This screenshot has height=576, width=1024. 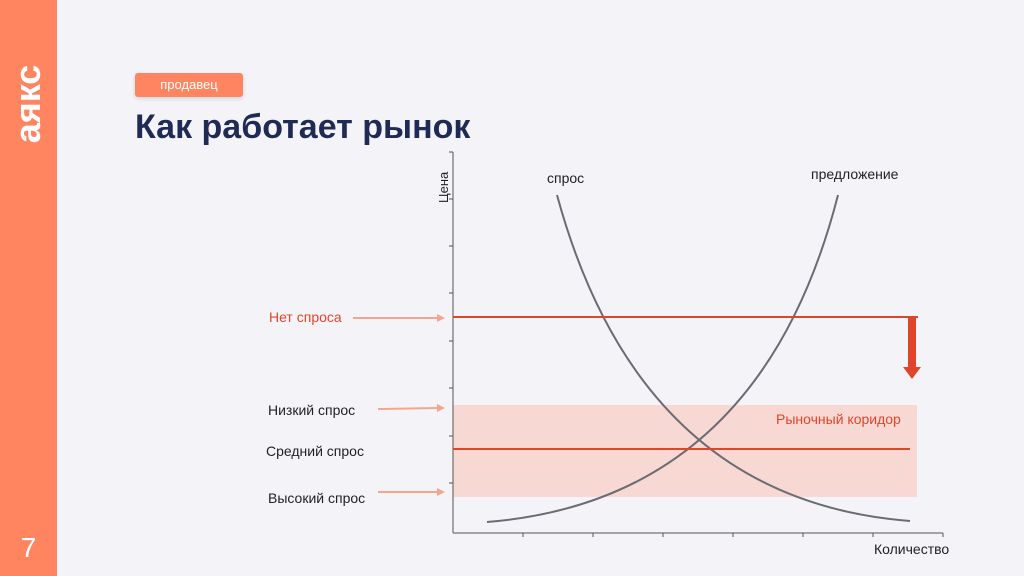 I want to click on sidebar: аякс 7, so click(x=28, y=288).